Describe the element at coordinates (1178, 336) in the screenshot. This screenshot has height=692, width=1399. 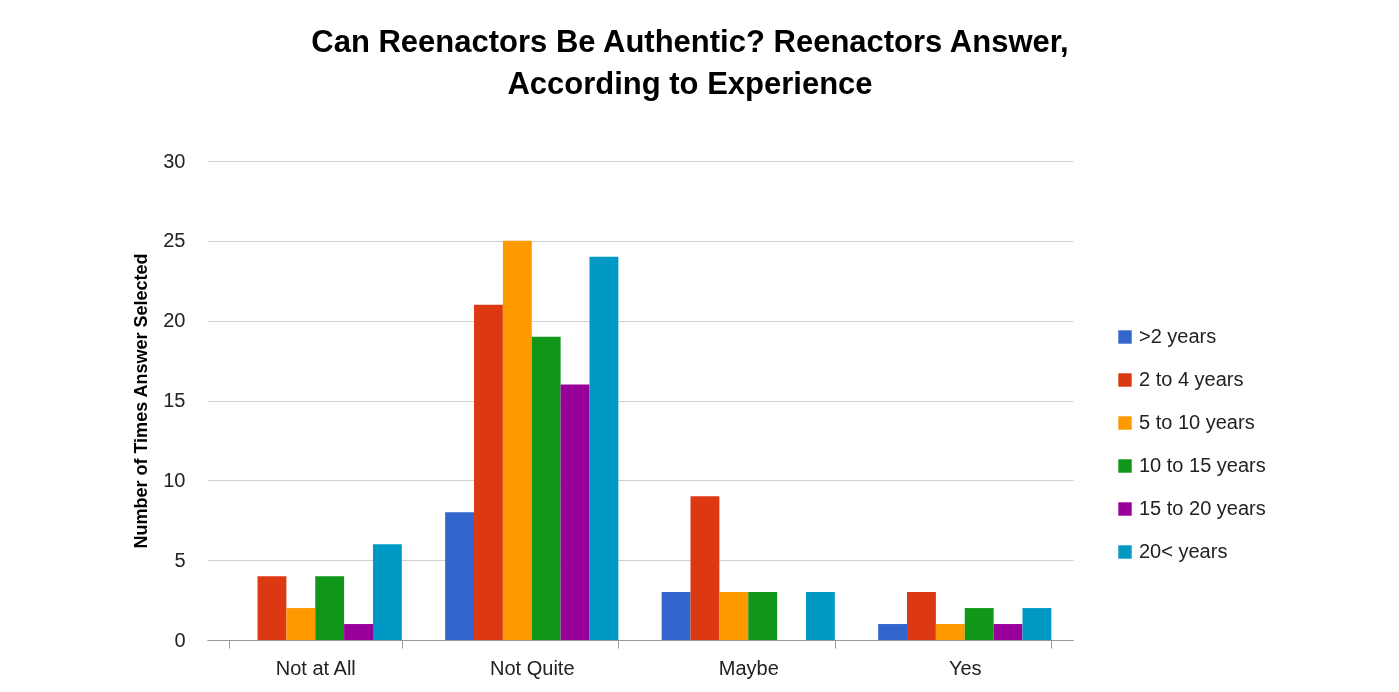
I see `legend-label: >2 years` at that location.